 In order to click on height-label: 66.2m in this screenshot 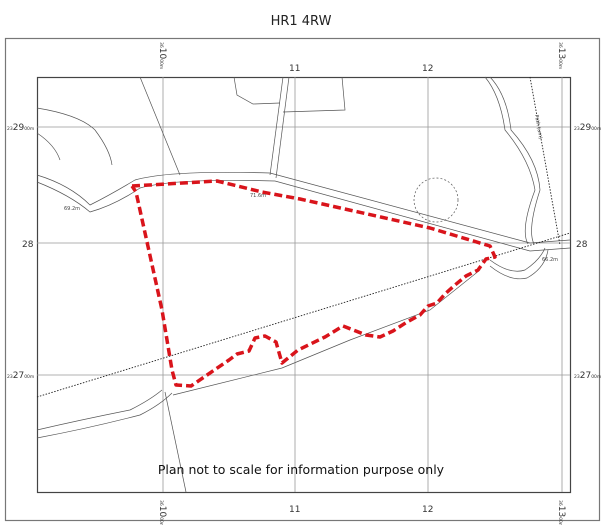, I will do `click(550, 260)`.